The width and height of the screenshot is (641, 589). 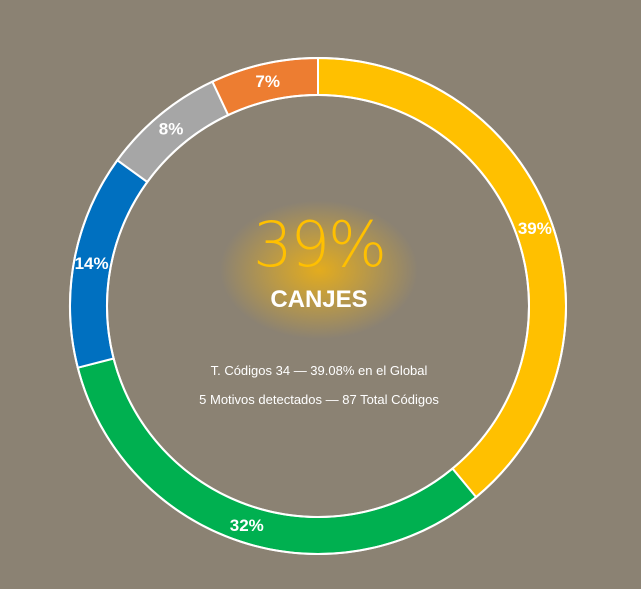 What do you see at coordinates (535, 228) in the screenshot?
I see `slice-label-0: 39%` at bounding box center [535, 228].